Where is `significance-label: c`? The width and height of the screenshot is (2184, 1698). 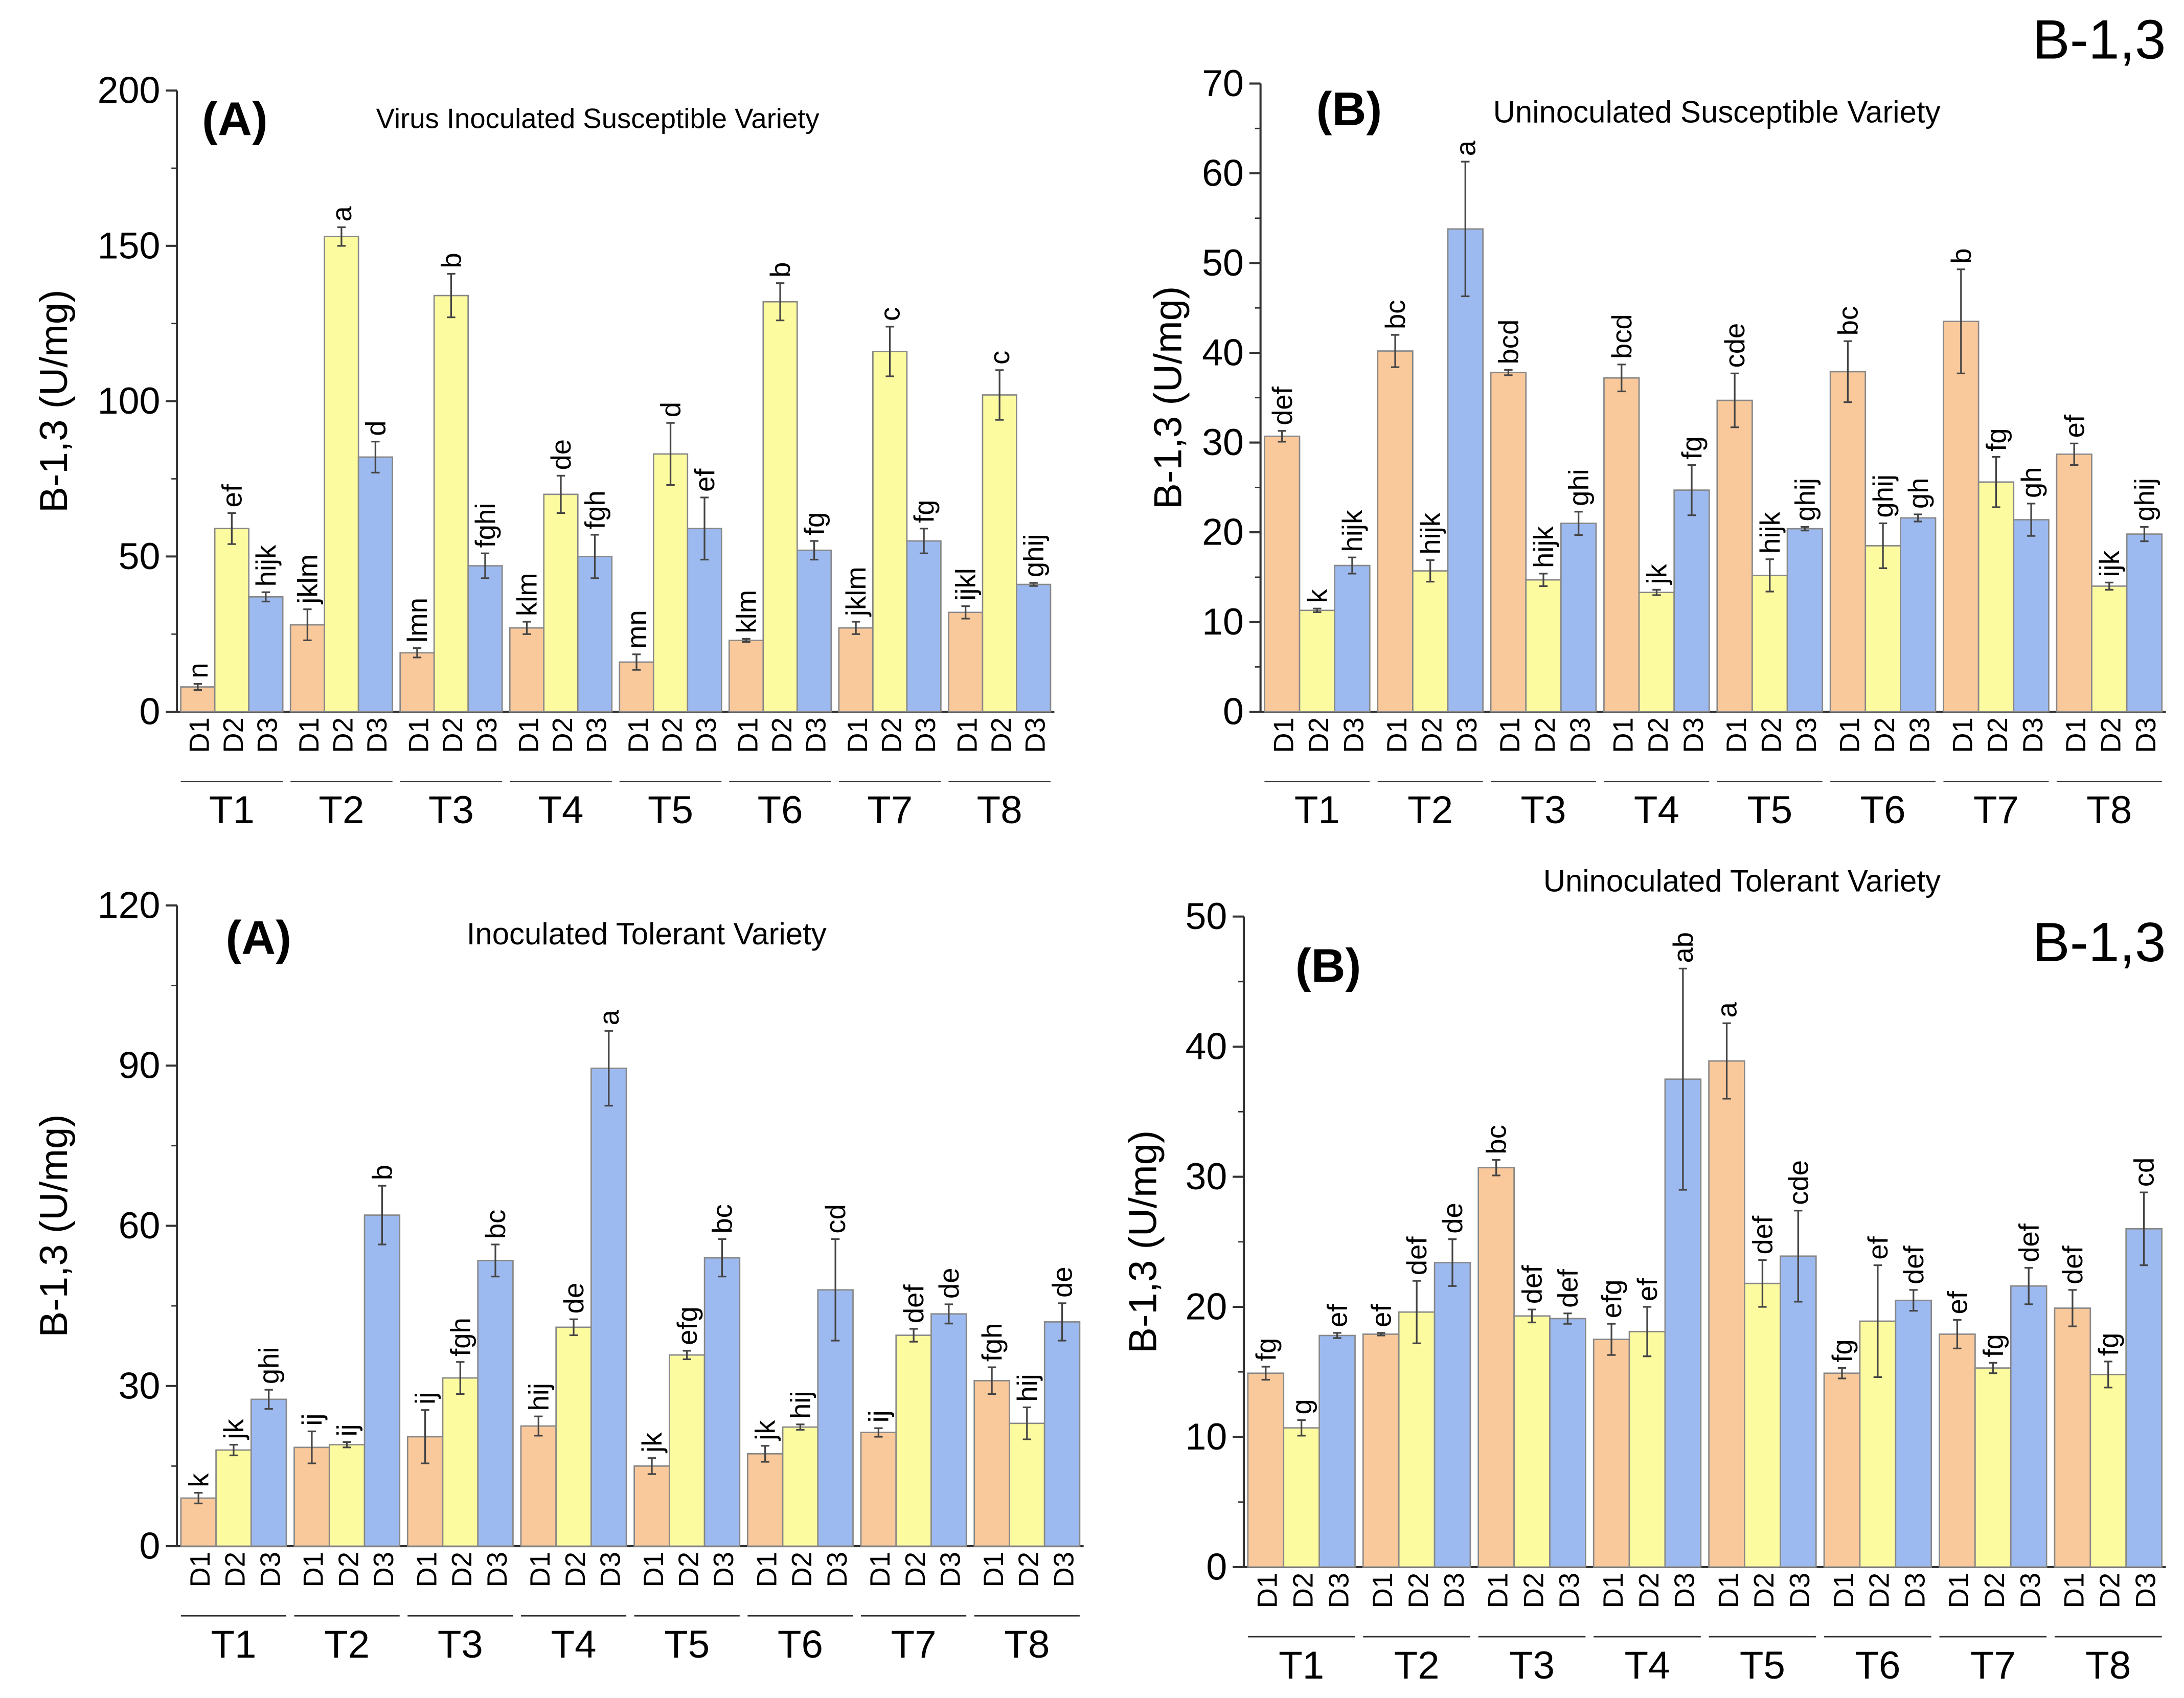 significance-label: c is located at coordinates (999, 358).